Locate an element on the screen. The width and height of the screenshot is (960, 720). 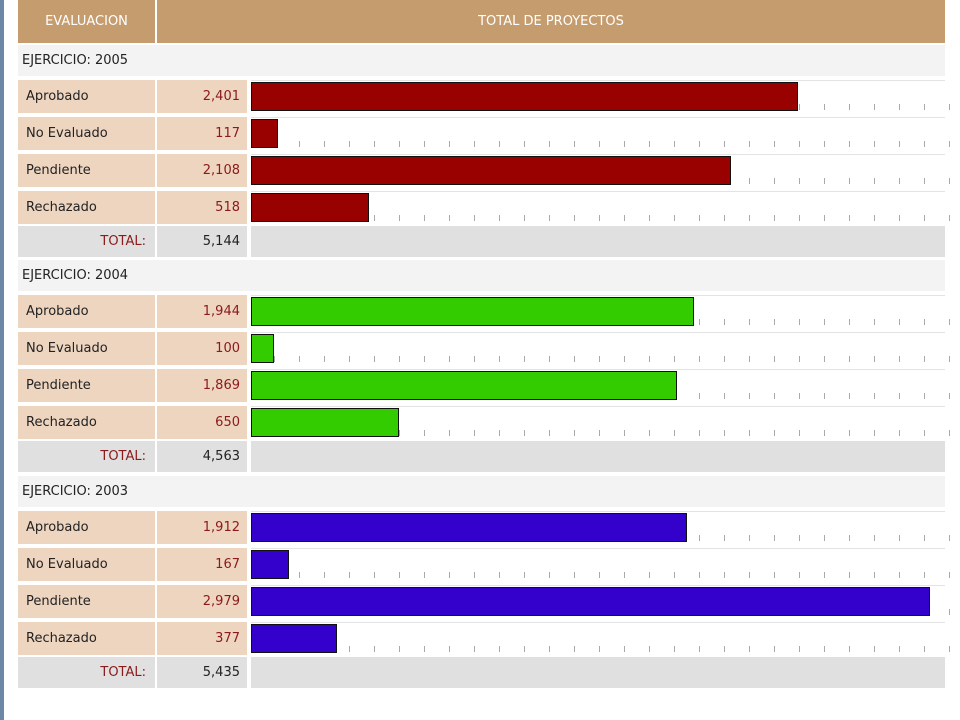
category-label-no-evaluado: No Evaluado is located at coordinates (86, 564).